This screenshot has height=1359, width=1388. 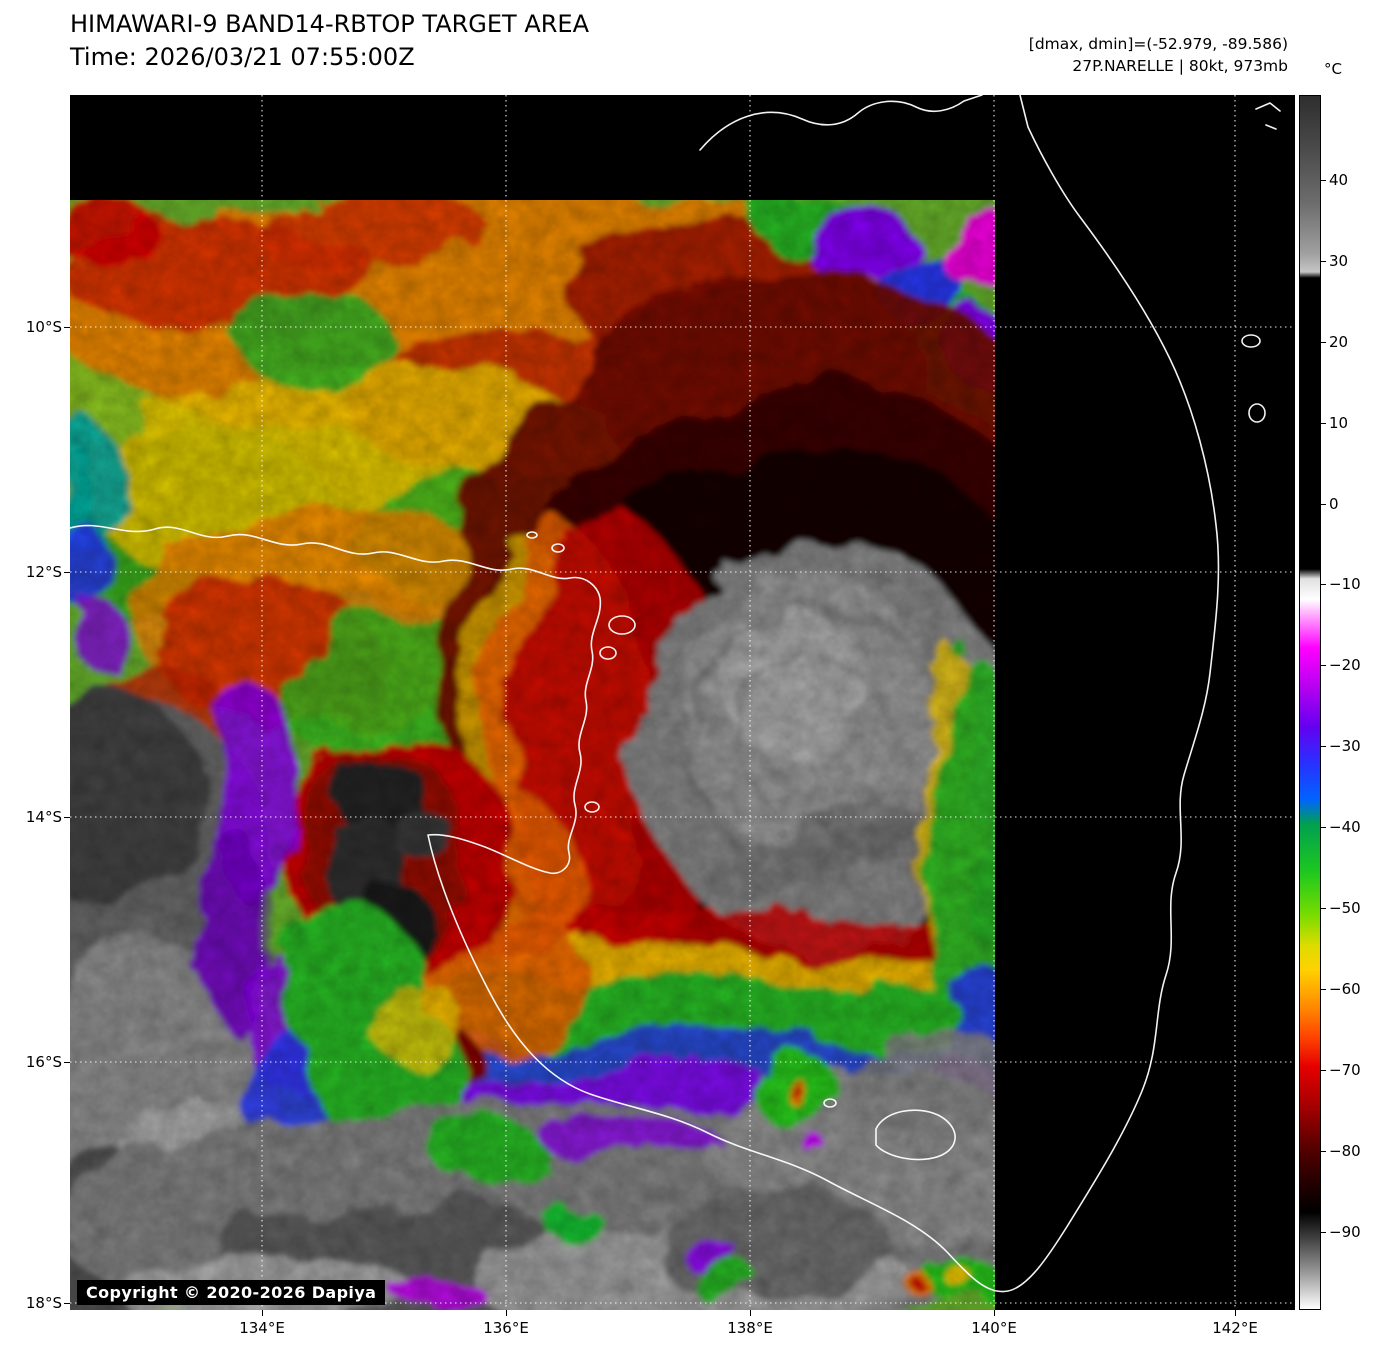 I want to click on lat-tick-label: 18°S, so click(x=43, y=1303).